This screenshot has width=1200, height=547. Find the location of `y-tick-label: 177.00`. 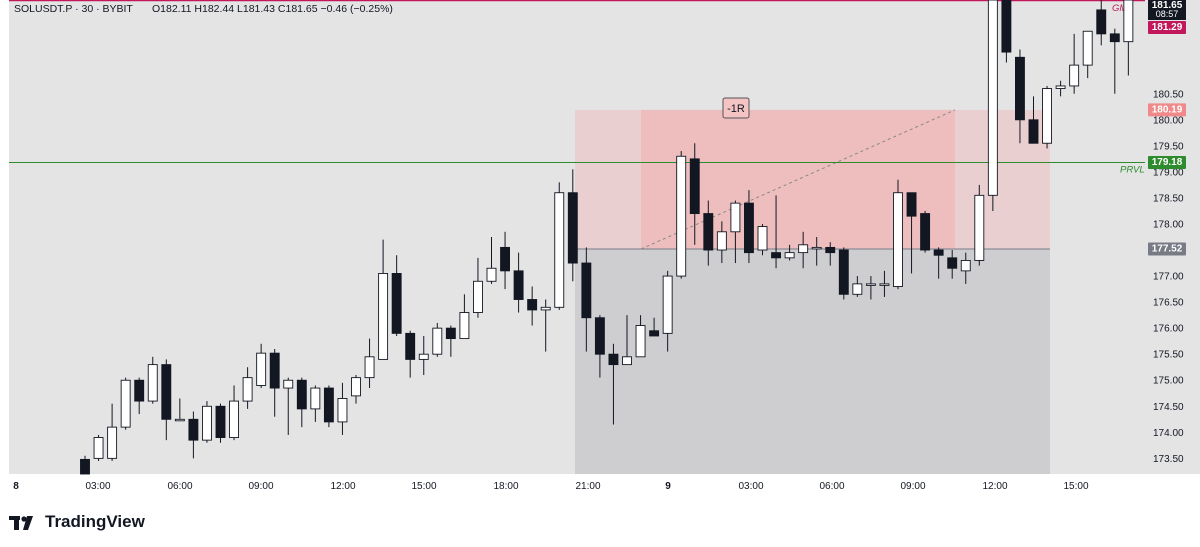

y-tick-label: 177.00 is located at coordinates (1168, 277).